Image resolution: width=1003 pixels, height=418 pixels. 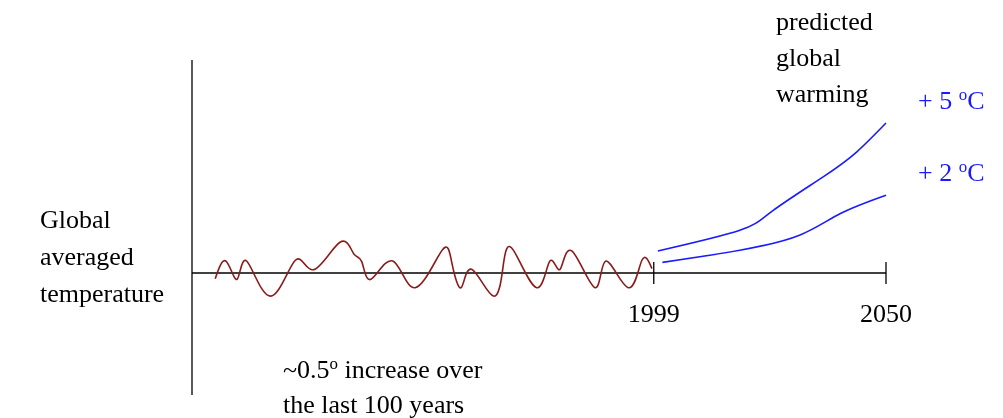 What do you see at coordinates (951, 172) in the screenshot?
I see `series-label: + 2 $^{o}$C` at bounding box center [951, 172].